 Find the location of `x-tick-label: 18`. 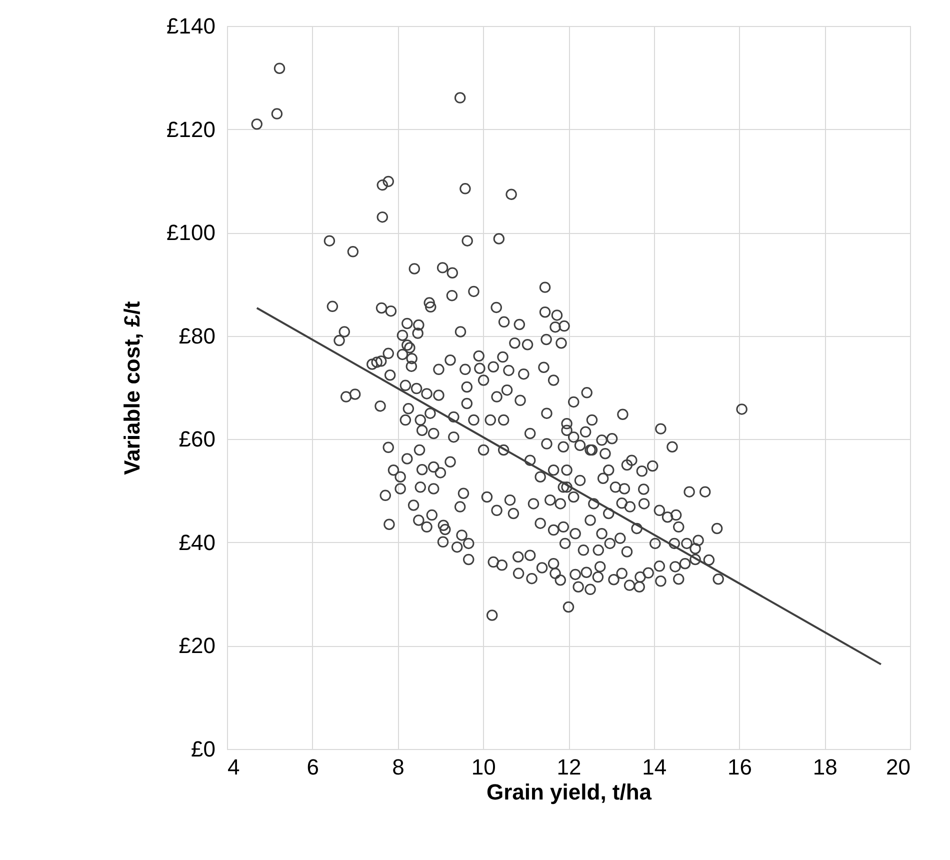

x-tick-label: 18 is located at coordinates (825, 767).